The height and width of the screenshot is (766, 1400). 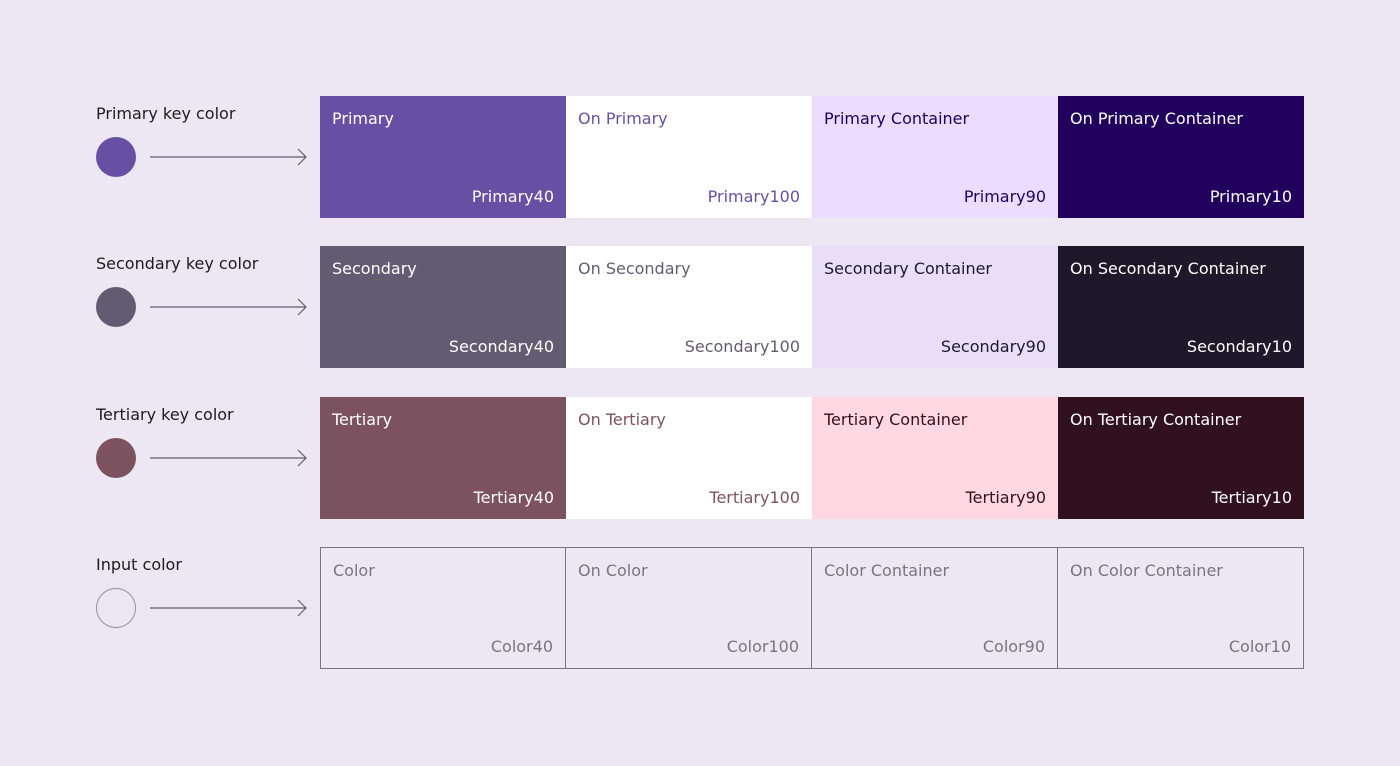 What do you see at coordinates (935, 157) in the screenshot?
I see `color-role-cell: Primary Container Primary90` at bounding box center [935, 157].